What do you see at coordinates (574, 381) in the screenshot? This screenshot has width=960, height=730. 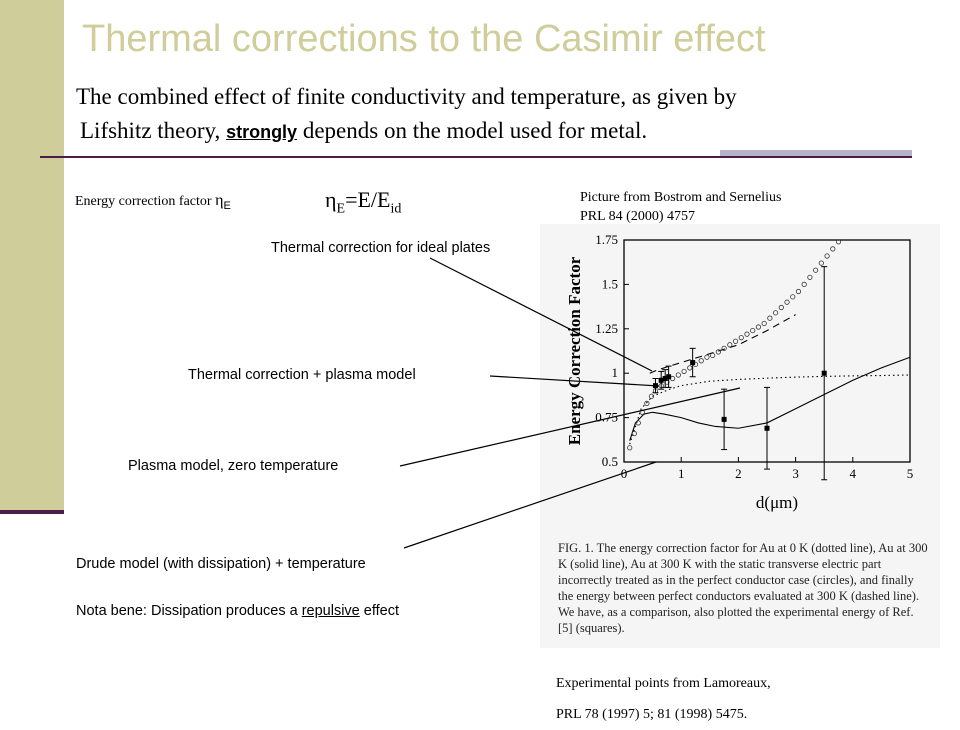 I see `arrow-plasma-thermal` at bounding box center [574, 381].